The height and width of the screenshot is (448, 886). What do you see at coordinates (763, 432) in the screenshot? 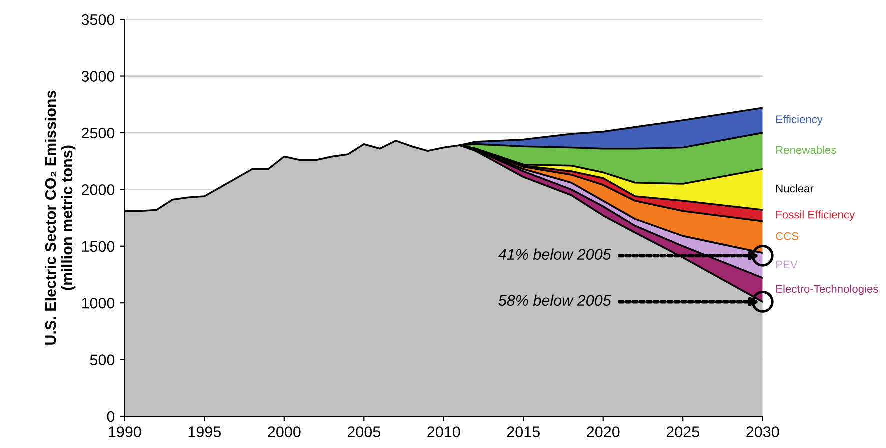
I see `x-tick-label: 2030` at bounding box center [763, 432].